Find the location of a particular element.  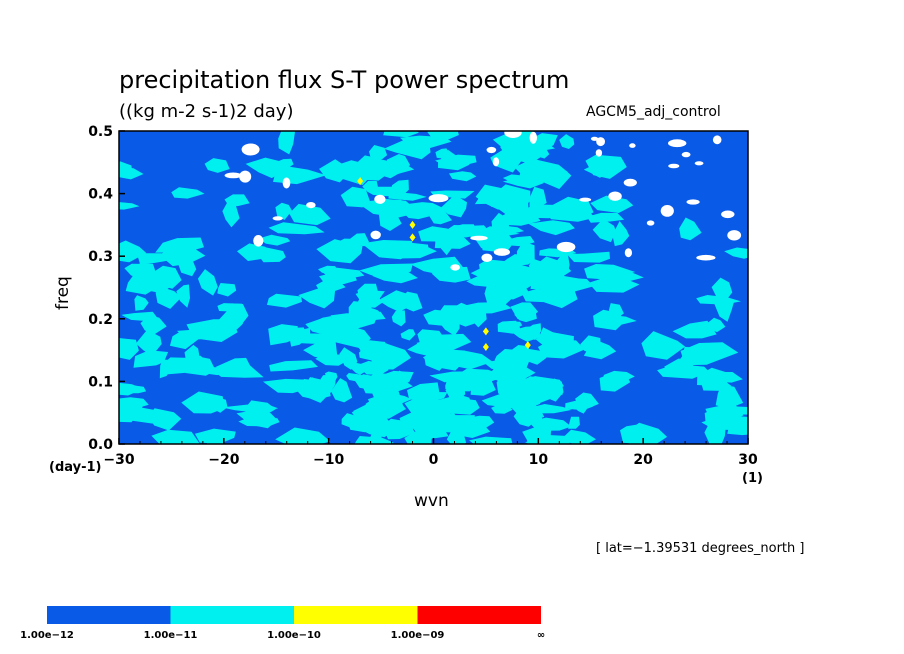

x-tick-label: 30 is located at coordinates (748, 460).